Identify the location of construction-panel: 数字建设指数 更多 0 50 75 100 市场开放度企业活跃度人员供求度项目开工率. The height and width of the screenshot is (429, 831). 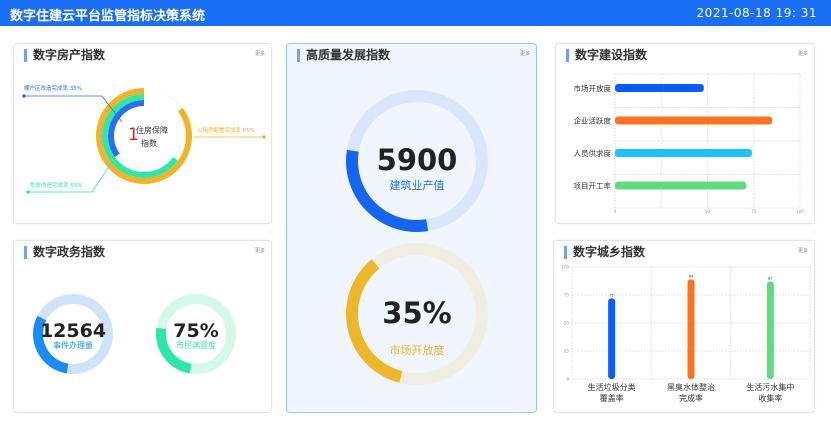
(685, 133).